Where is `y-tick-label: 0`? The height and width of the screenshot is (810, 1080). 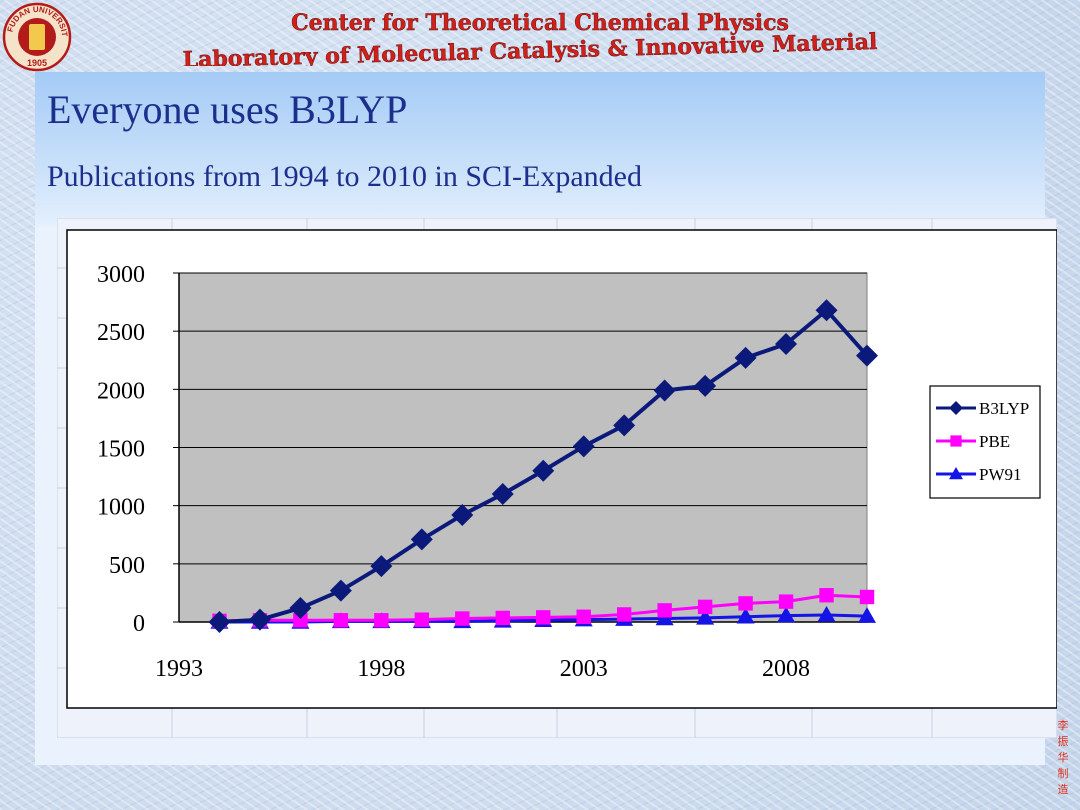
y-tick-label: 0 is located at coordinates (139, 624).